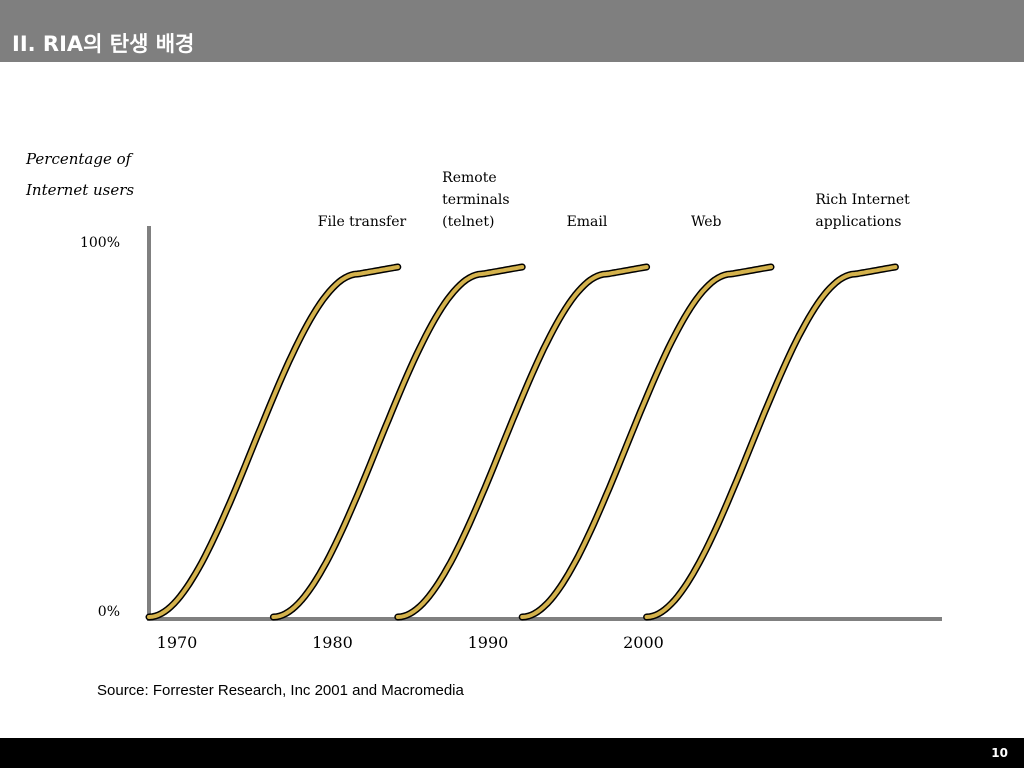  I want to click on y-axis-label-line-2: Internet users, so click(80, 190).